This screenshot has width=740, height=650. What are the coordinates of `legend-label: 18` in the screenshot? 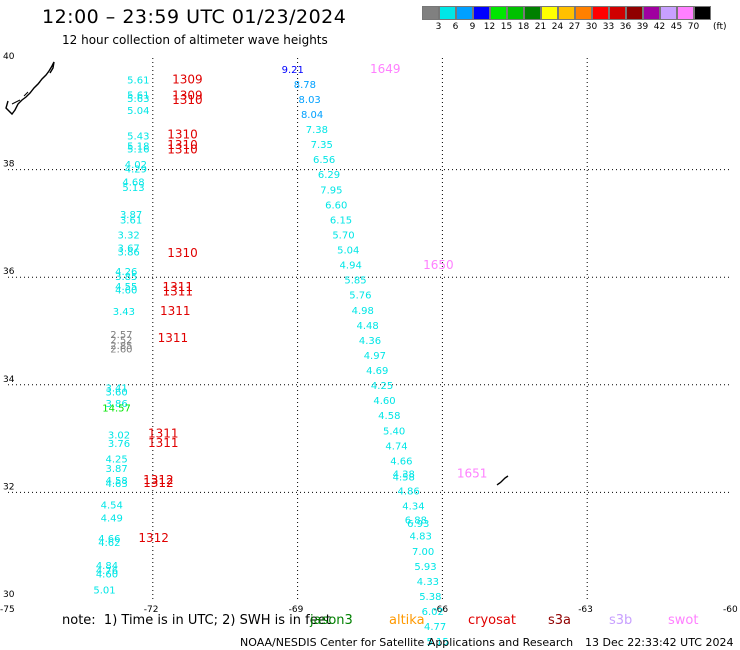 It's located at (523, 27).